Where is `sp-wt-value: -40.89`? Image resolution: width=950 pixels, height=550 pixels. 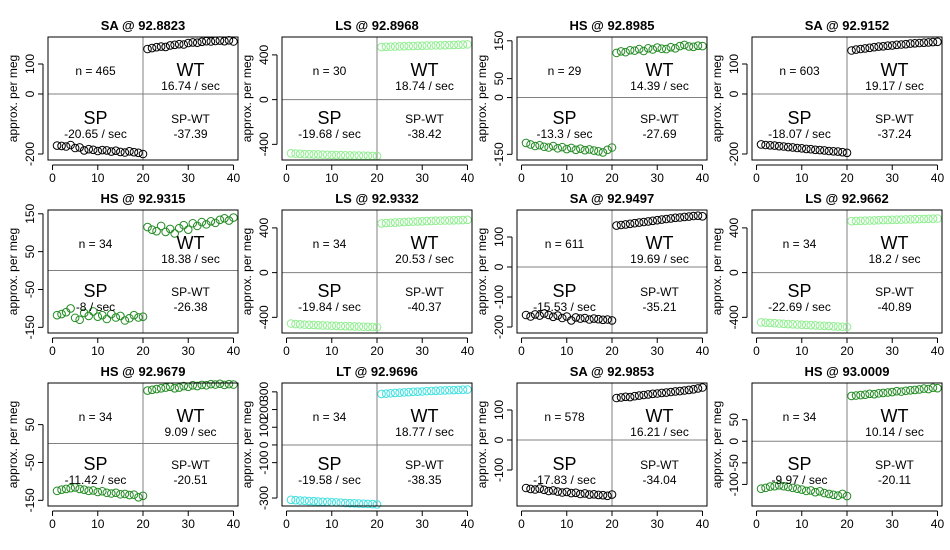
sp-wt-value: -40.89 is located at coordinates (894, 307).